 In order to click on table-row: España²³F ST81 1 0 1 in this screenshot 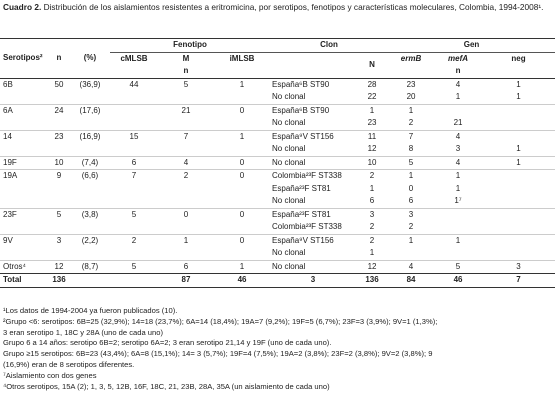, I will do `click(277, 189)`.